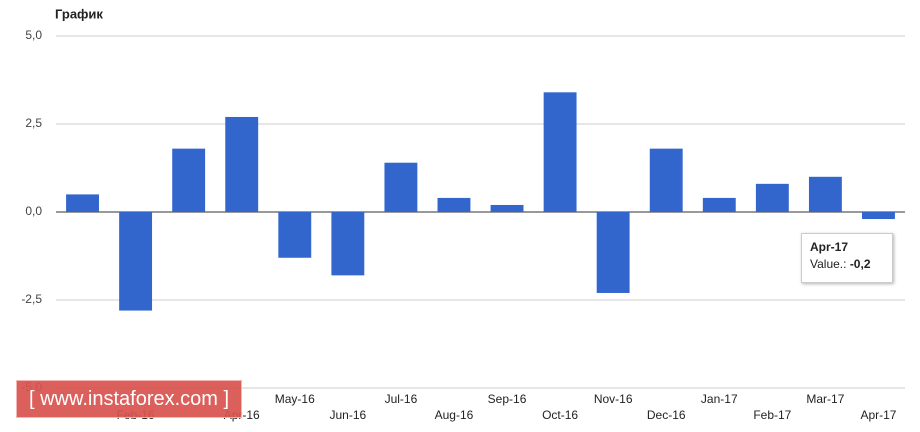 Image resolution: width=920 pixels, height=432 pixels. What do you see at coordinates (507, 399) in the screenshot?
I see `x-tick-label: Sep-16` at bounding box center [507, 399].